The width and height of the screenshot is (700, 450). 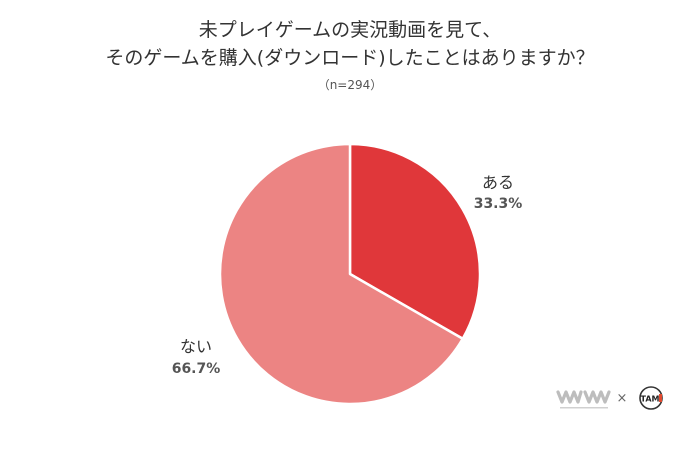 I want to click on tam-logo-text: TAM, so click(x=650, y=399).